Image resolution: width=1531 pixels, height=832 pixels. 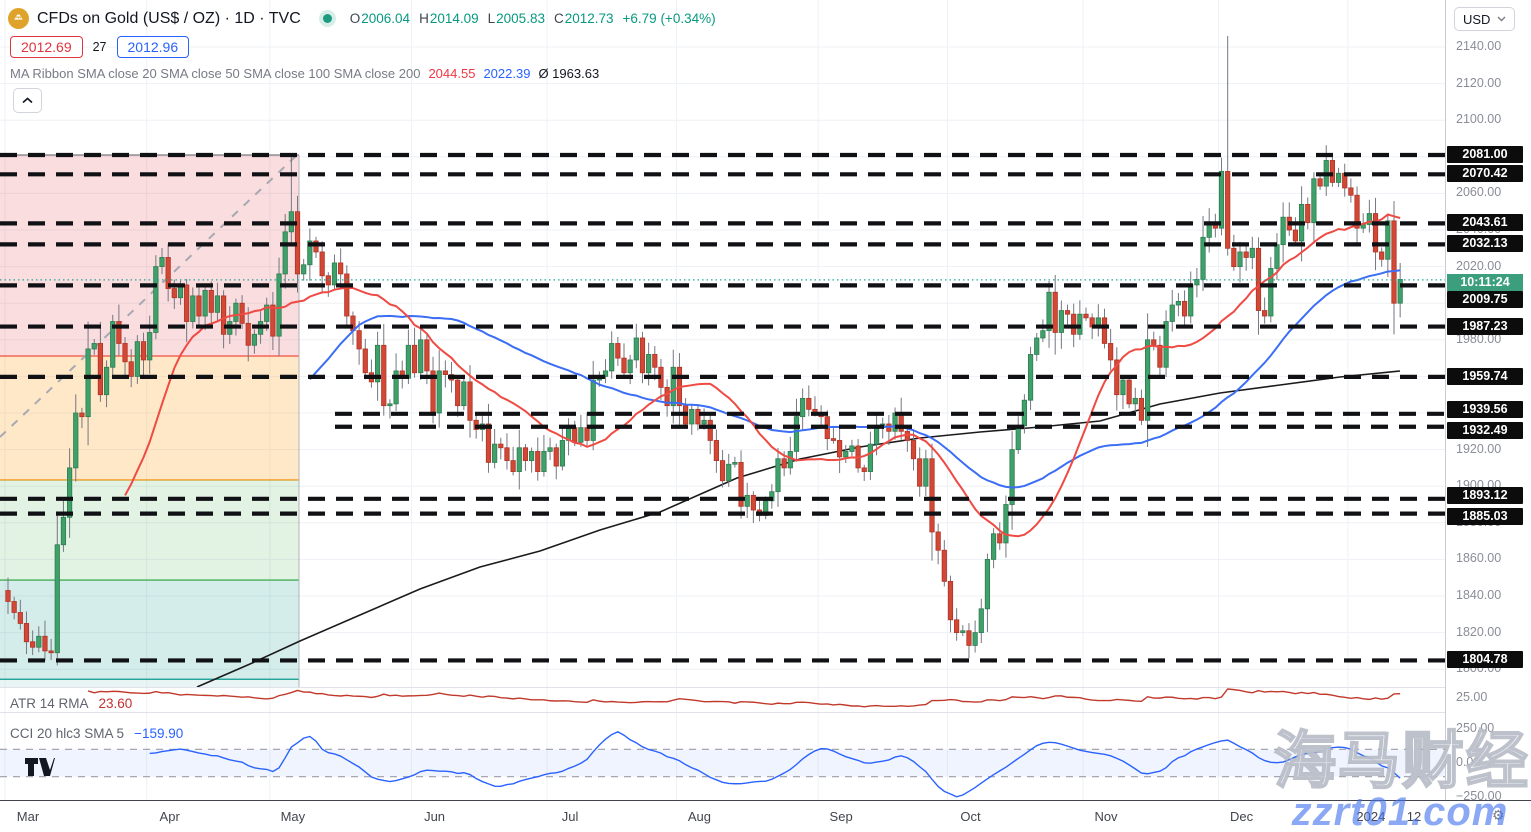 What do you see at coordinates (1475, 727) in the screenshot?
I see `cci-scale-tick: 250.00` at bounding box center [1475, 727].